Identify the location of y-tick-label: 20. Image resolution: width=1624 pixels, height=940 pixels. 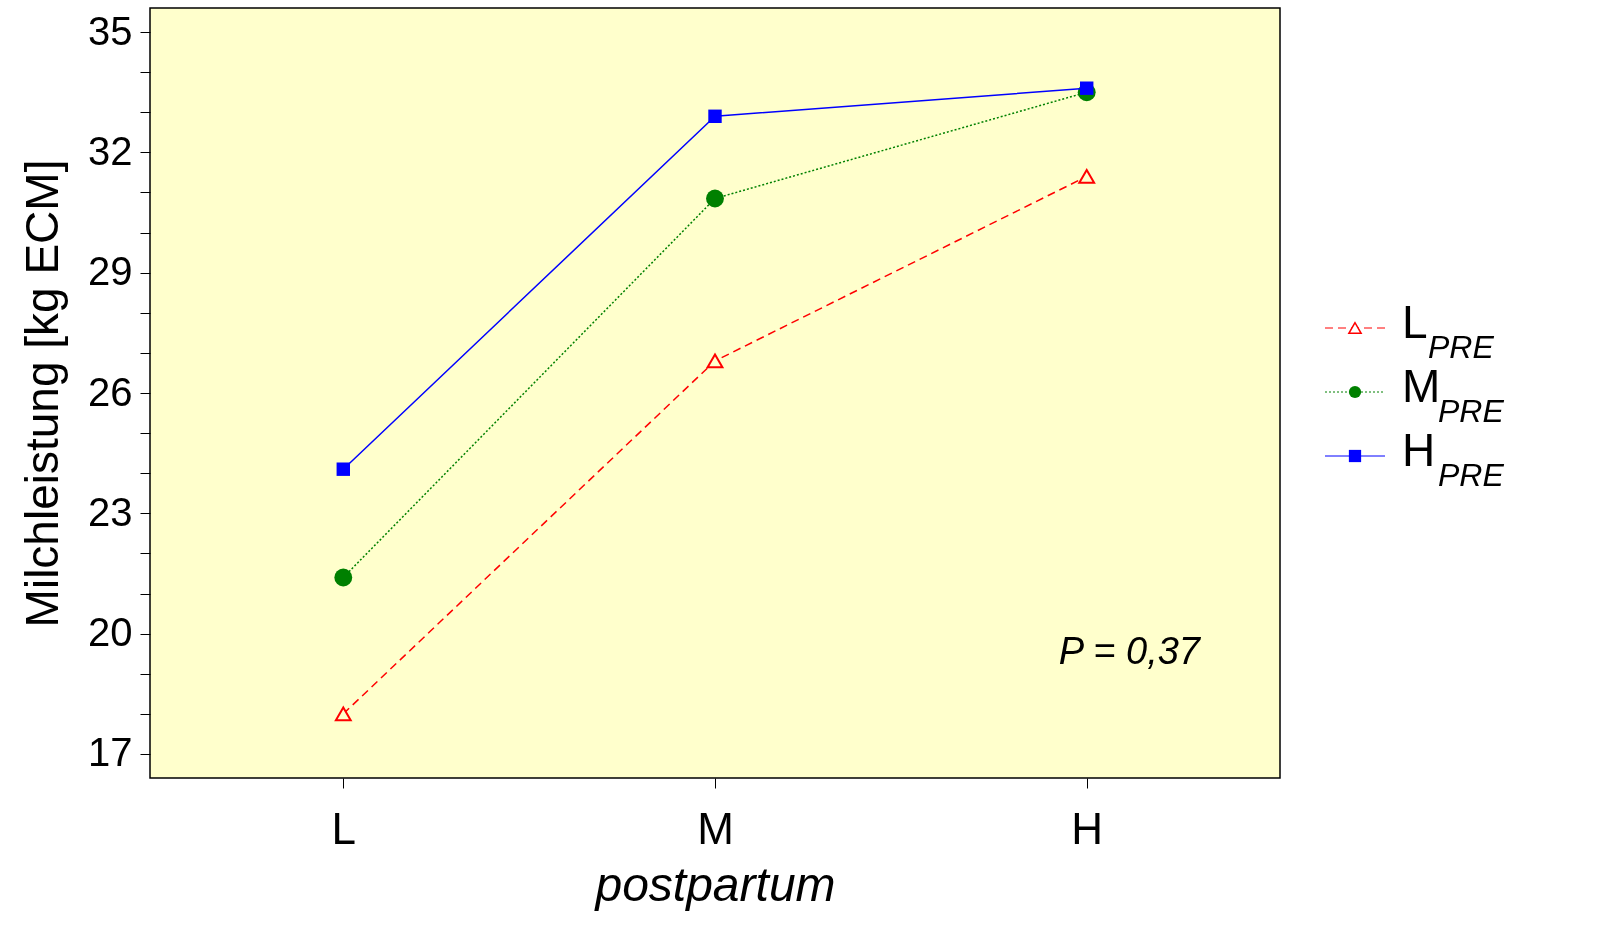
(110, 632).